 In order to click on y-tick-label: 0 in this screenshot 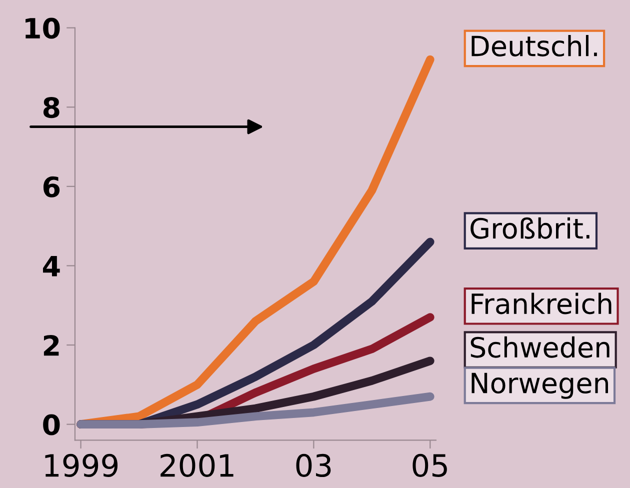, I will do `click(51, 425)`.